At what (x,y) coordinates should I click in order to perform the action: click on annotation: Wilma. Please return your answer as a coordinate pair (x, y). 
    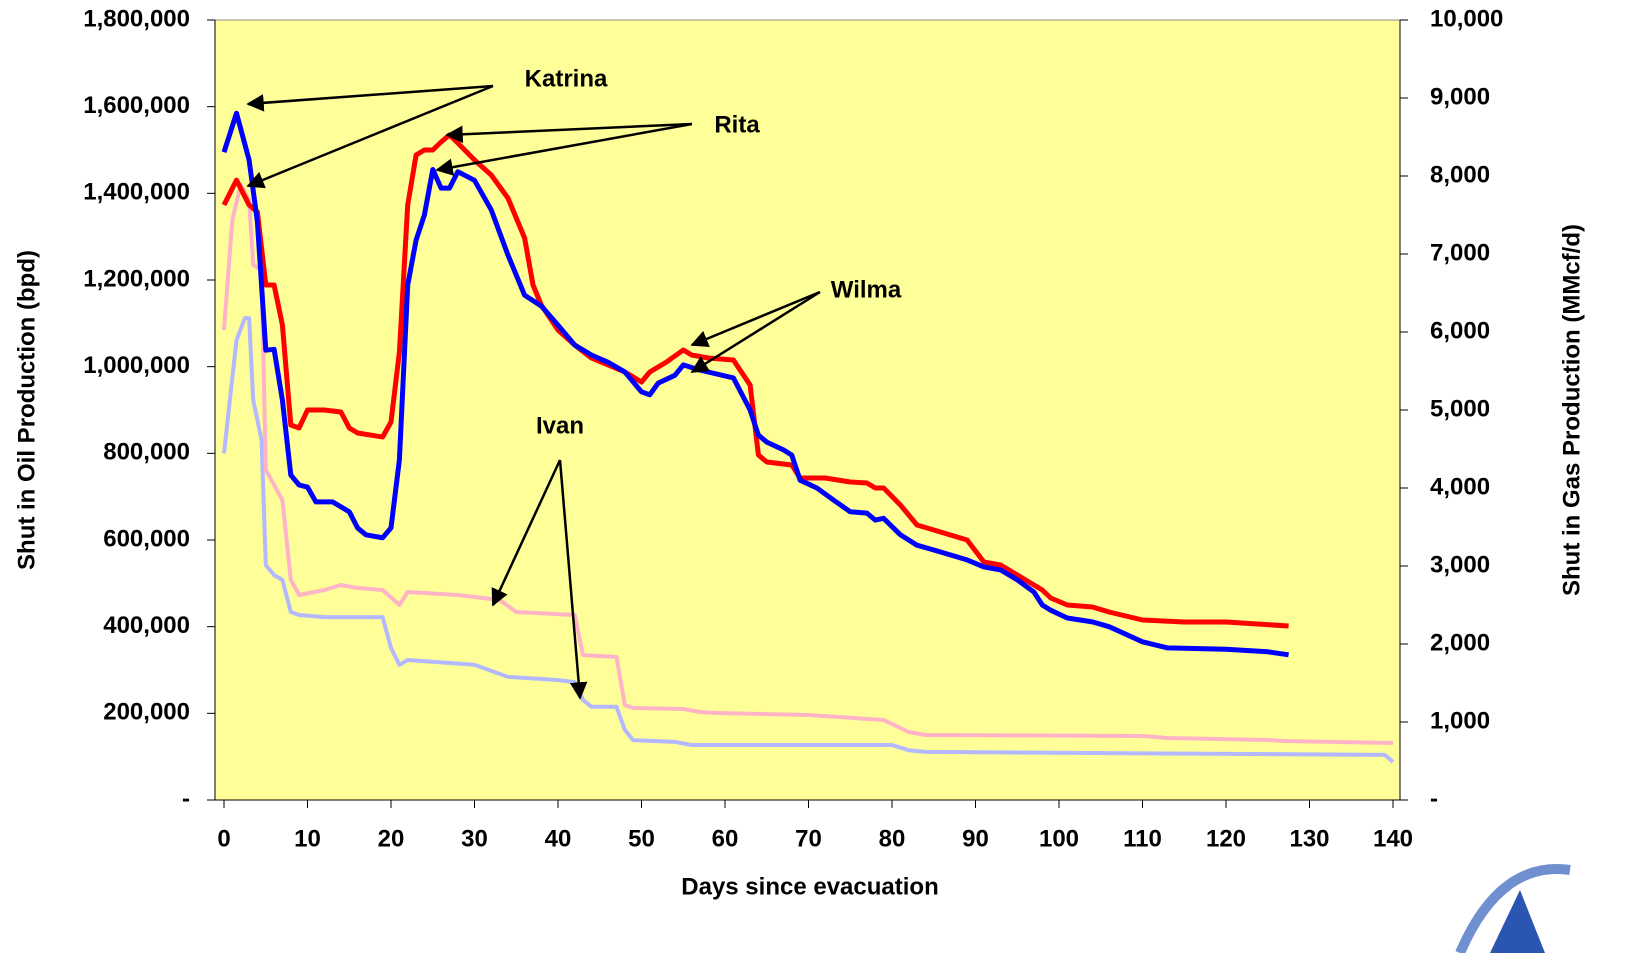
    Looking at the image, I should click on (866, 289).